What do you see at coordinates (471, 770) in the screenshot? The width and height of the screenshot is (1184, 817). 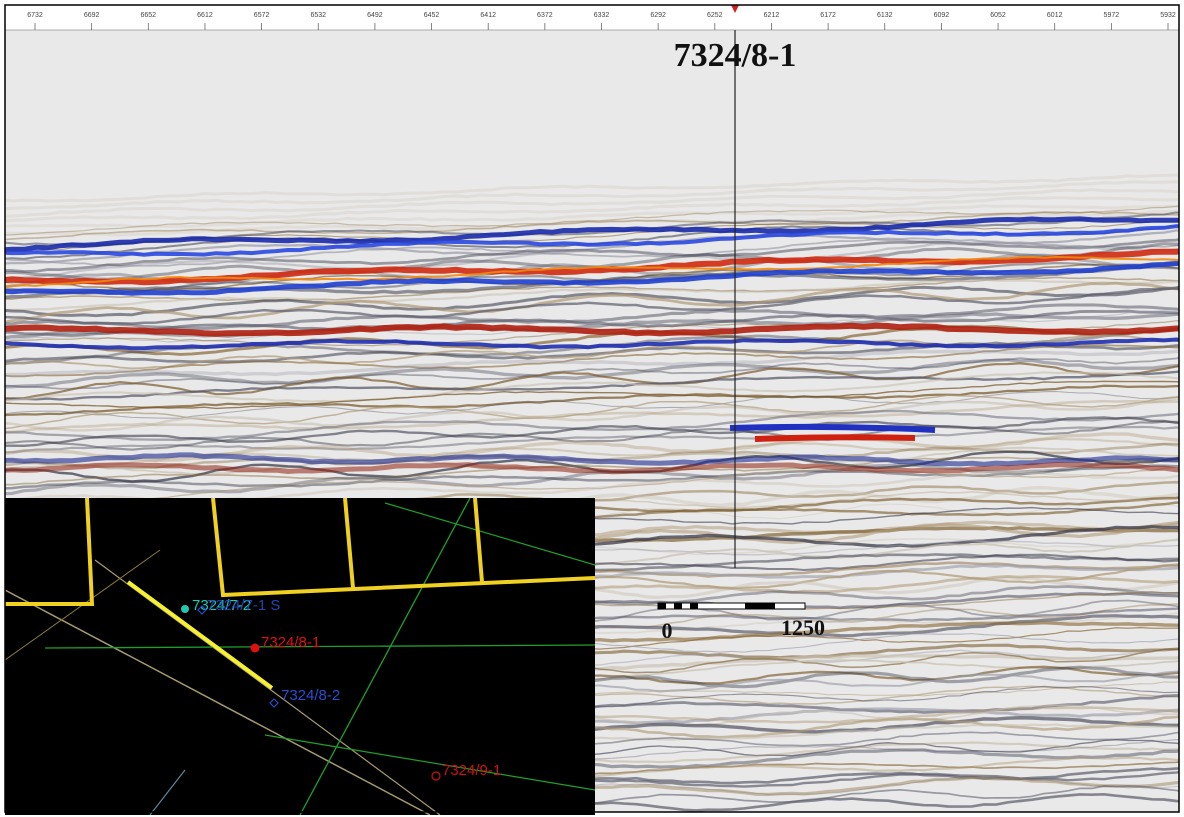 I see `well-label: 7324/9-1` at bounding box center [471, 770].